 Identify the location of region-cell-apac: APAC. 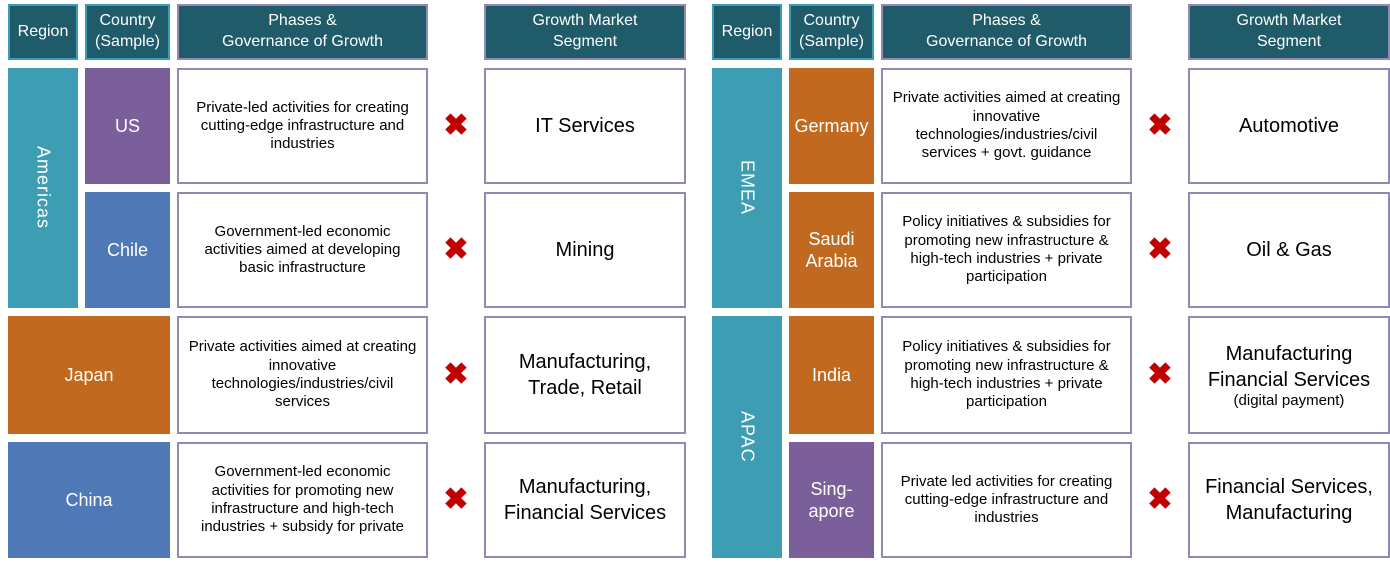
(747, 437).